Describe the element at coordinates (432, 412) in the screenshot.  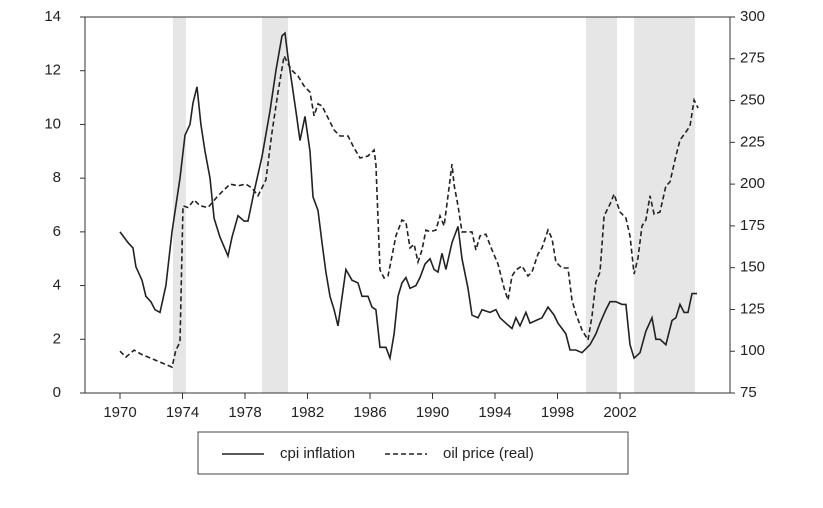
I see `x-tick-label: 1990` at that location.